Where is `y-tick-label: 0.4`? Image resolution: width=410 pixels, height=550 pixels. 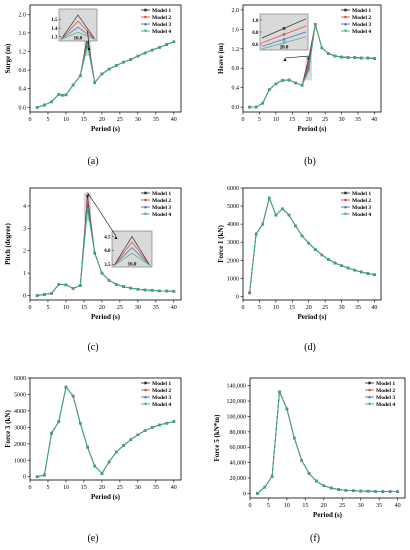 y-tick-label: 0.4 is located at coordinates (236, 89).